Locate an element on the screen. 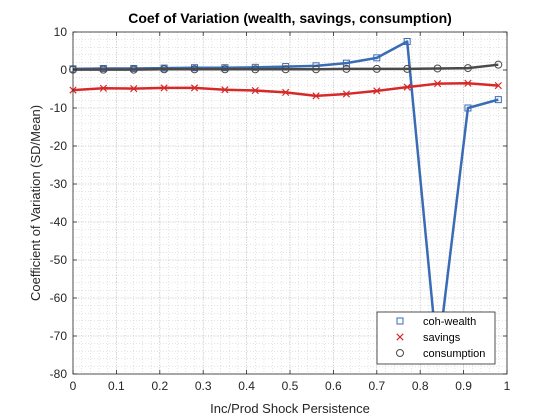 The width and height of the screenshot is (560, 420). x-tick-label: 0.4 is located at coordinates (246, 386).